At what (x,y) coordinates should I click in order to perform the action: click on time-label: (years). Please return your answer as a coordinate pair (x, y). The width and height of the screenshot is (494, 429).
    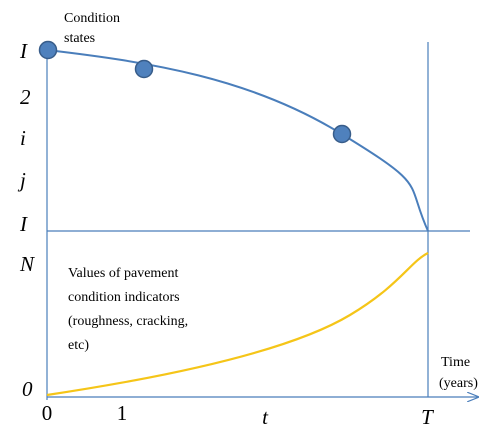
    Looking at the image, I should click on (458, 383).